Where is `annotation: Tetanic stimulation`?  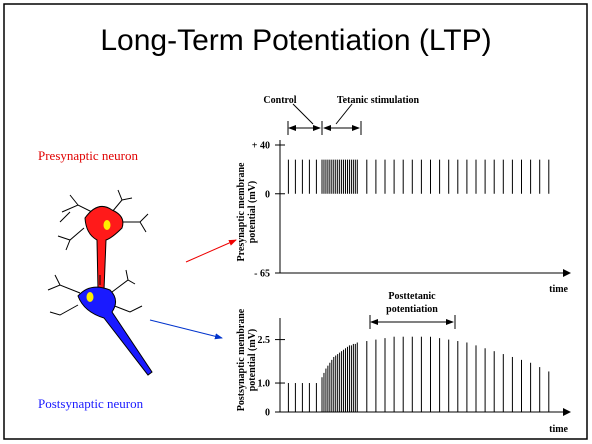 annotation: Tetanic stimulation is located at coordinates (378, 100).